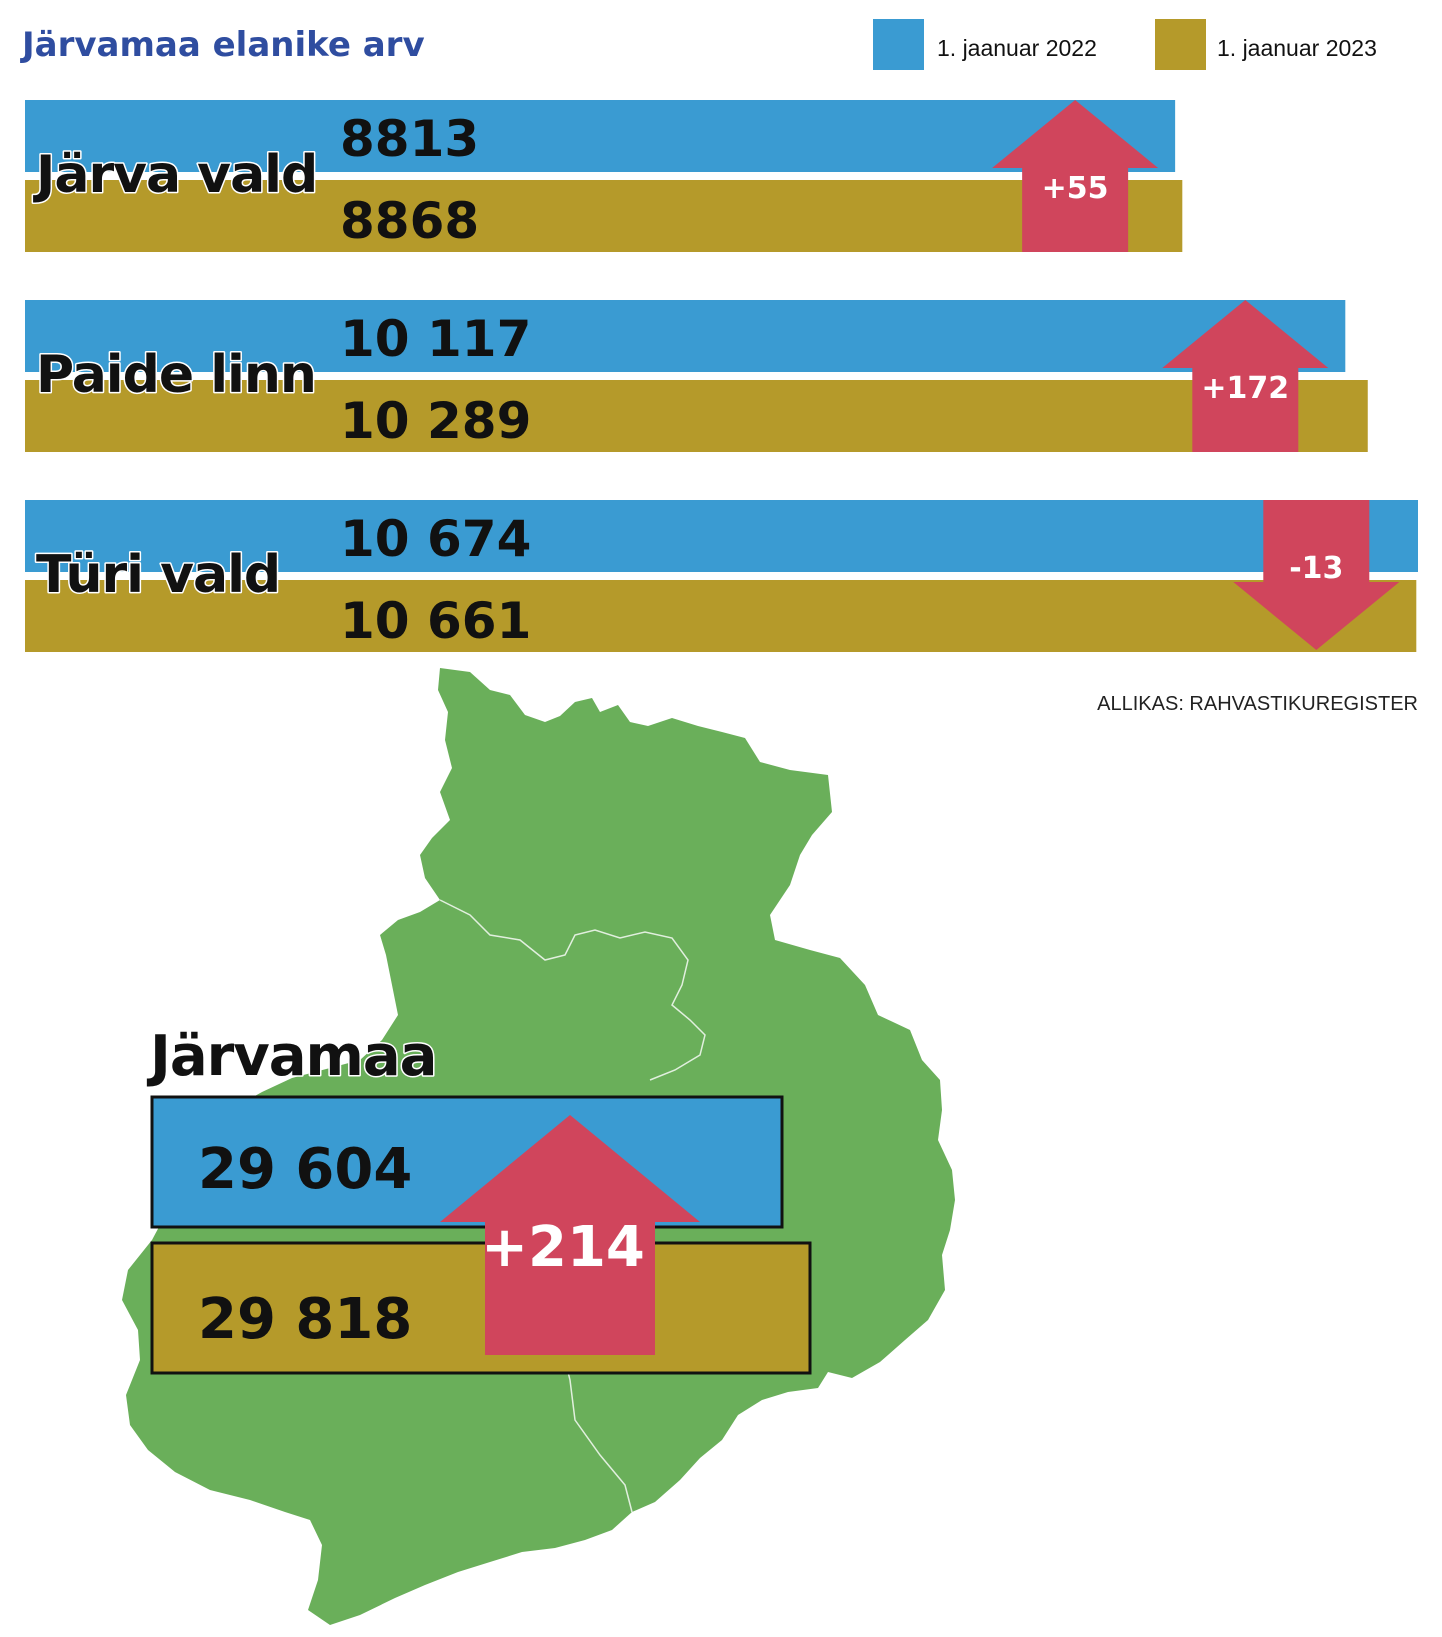  What do you see at coordinates (1125, 44) in the screenshot?
I see `legend: 1. jaanuar 2022 1. jaanuar 2023` at bounding box center [1125, 44].